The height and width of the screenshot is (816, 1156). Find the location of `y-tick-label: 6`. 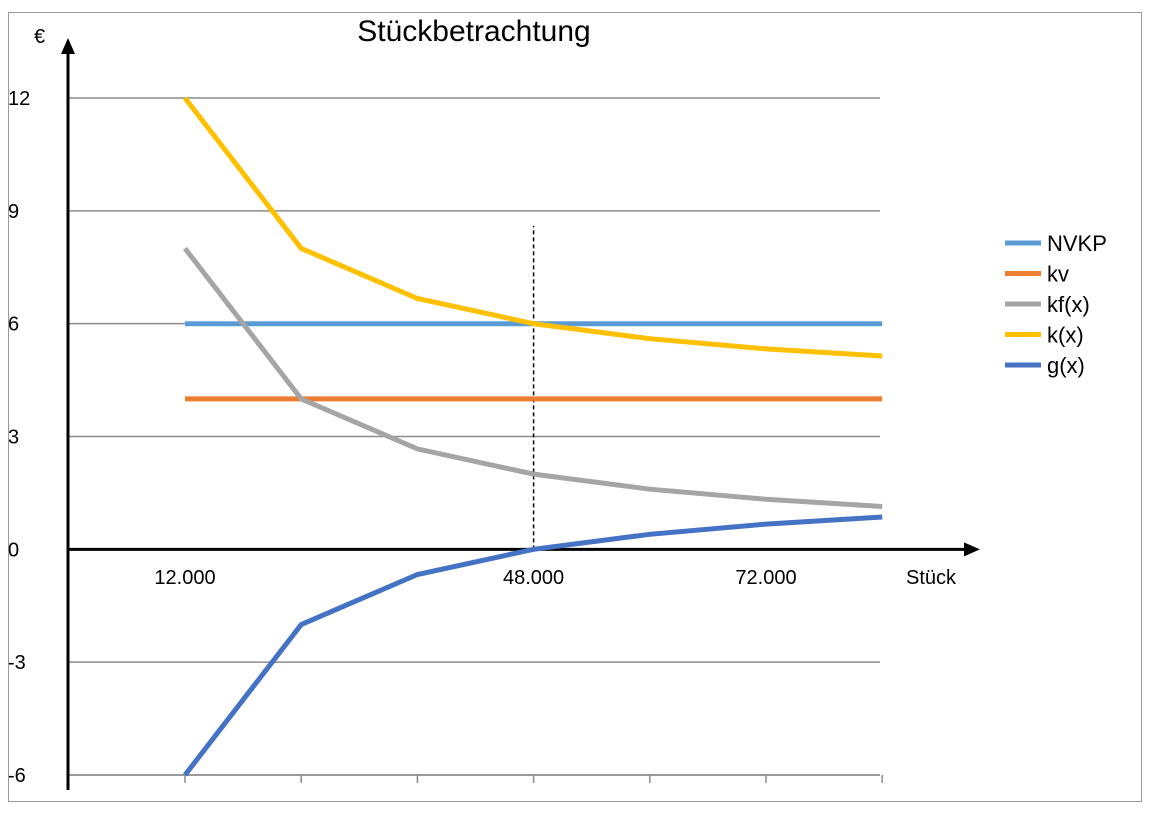

y-tick-label: 6 is located at coordinates (13, 325).